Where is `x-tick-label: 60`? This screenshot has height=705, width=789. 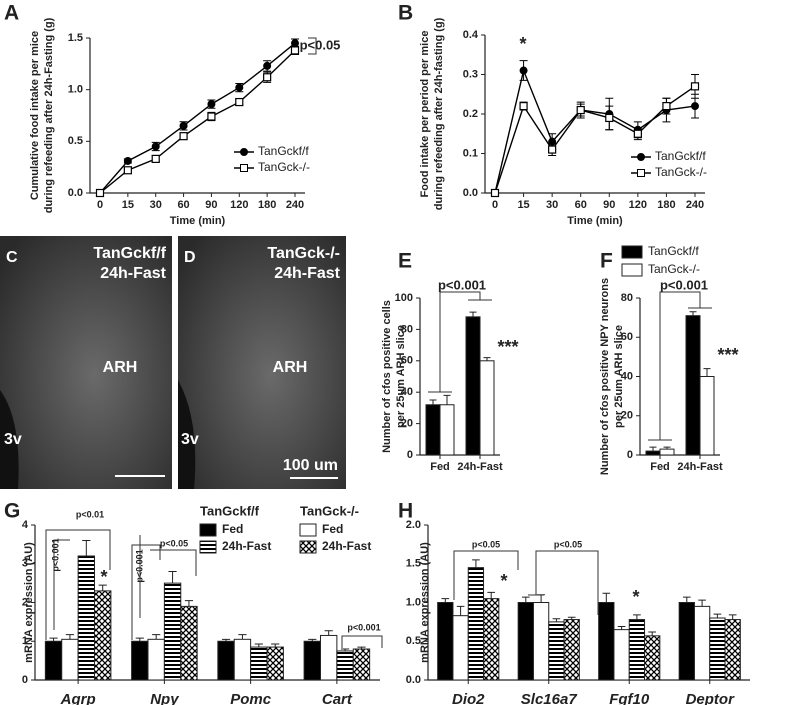
x-tick-label: 60 is located at coordinates (581, 205).